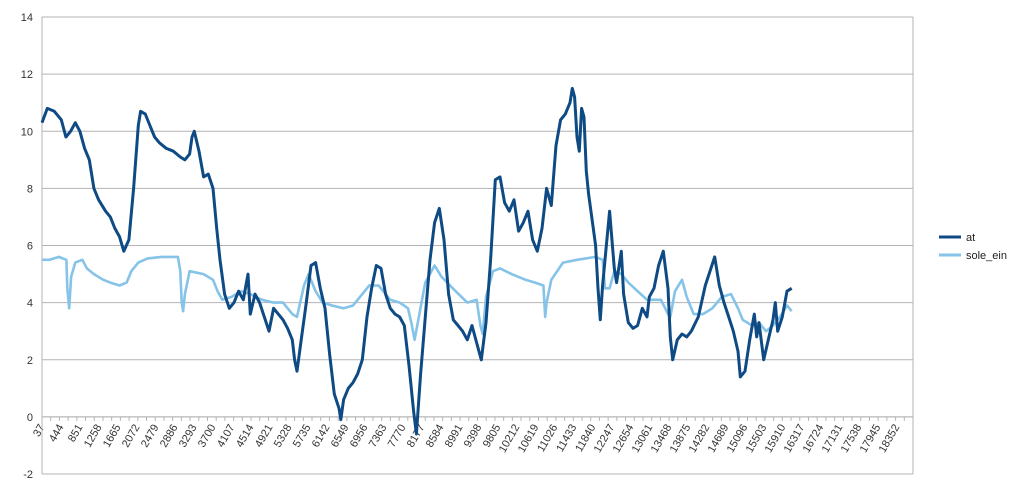 The width and height of the screenshot is (1020, 490). I want to click on x-tick-label: 7363, so click(378, 435).